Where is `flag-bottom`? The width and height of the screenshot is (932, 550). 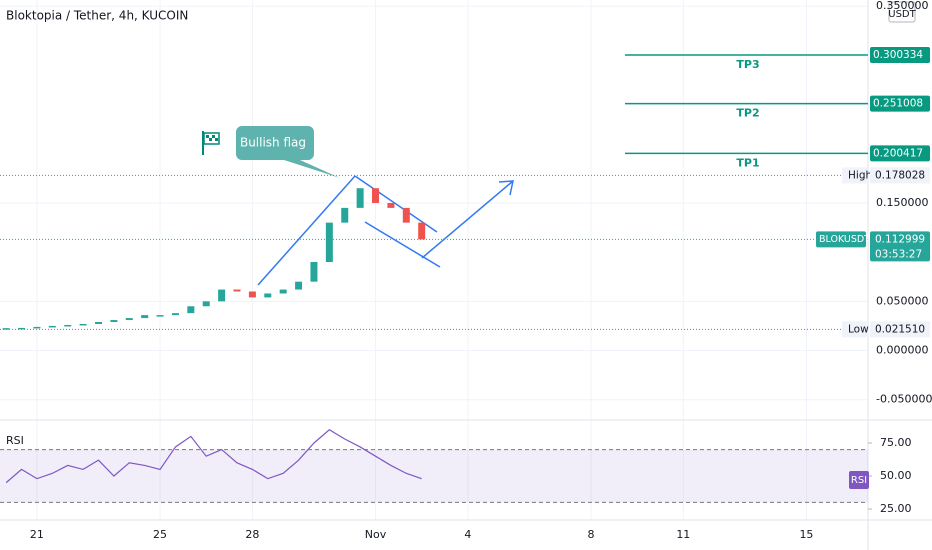 flag-bottom is located at coordinates (402, 244).